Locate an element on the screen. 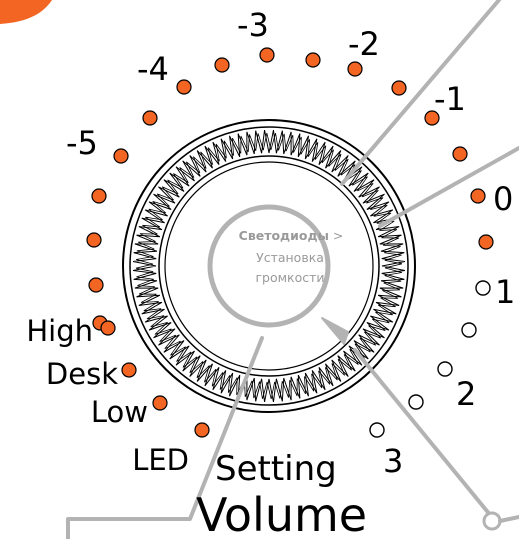  caption-setting: Setting is located at coordinates (276, 469).